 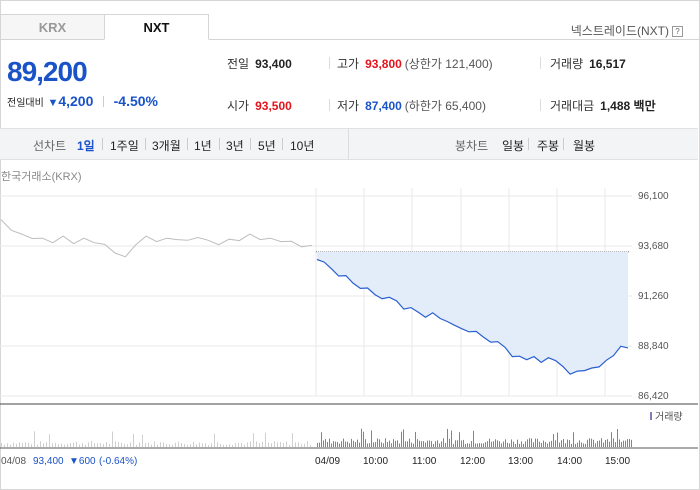 What do you see at coordinates (203, 146) in the screenshot?
I see `period-1y: 1년` at bounding box center [203, 146].